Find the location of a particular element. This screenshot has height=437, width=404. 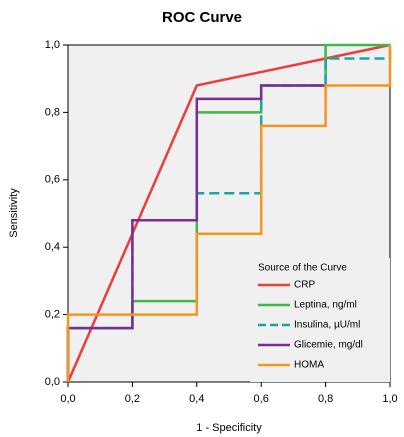

legend-label: Glicemie, mg/dl is located at coordinates (328, 345).